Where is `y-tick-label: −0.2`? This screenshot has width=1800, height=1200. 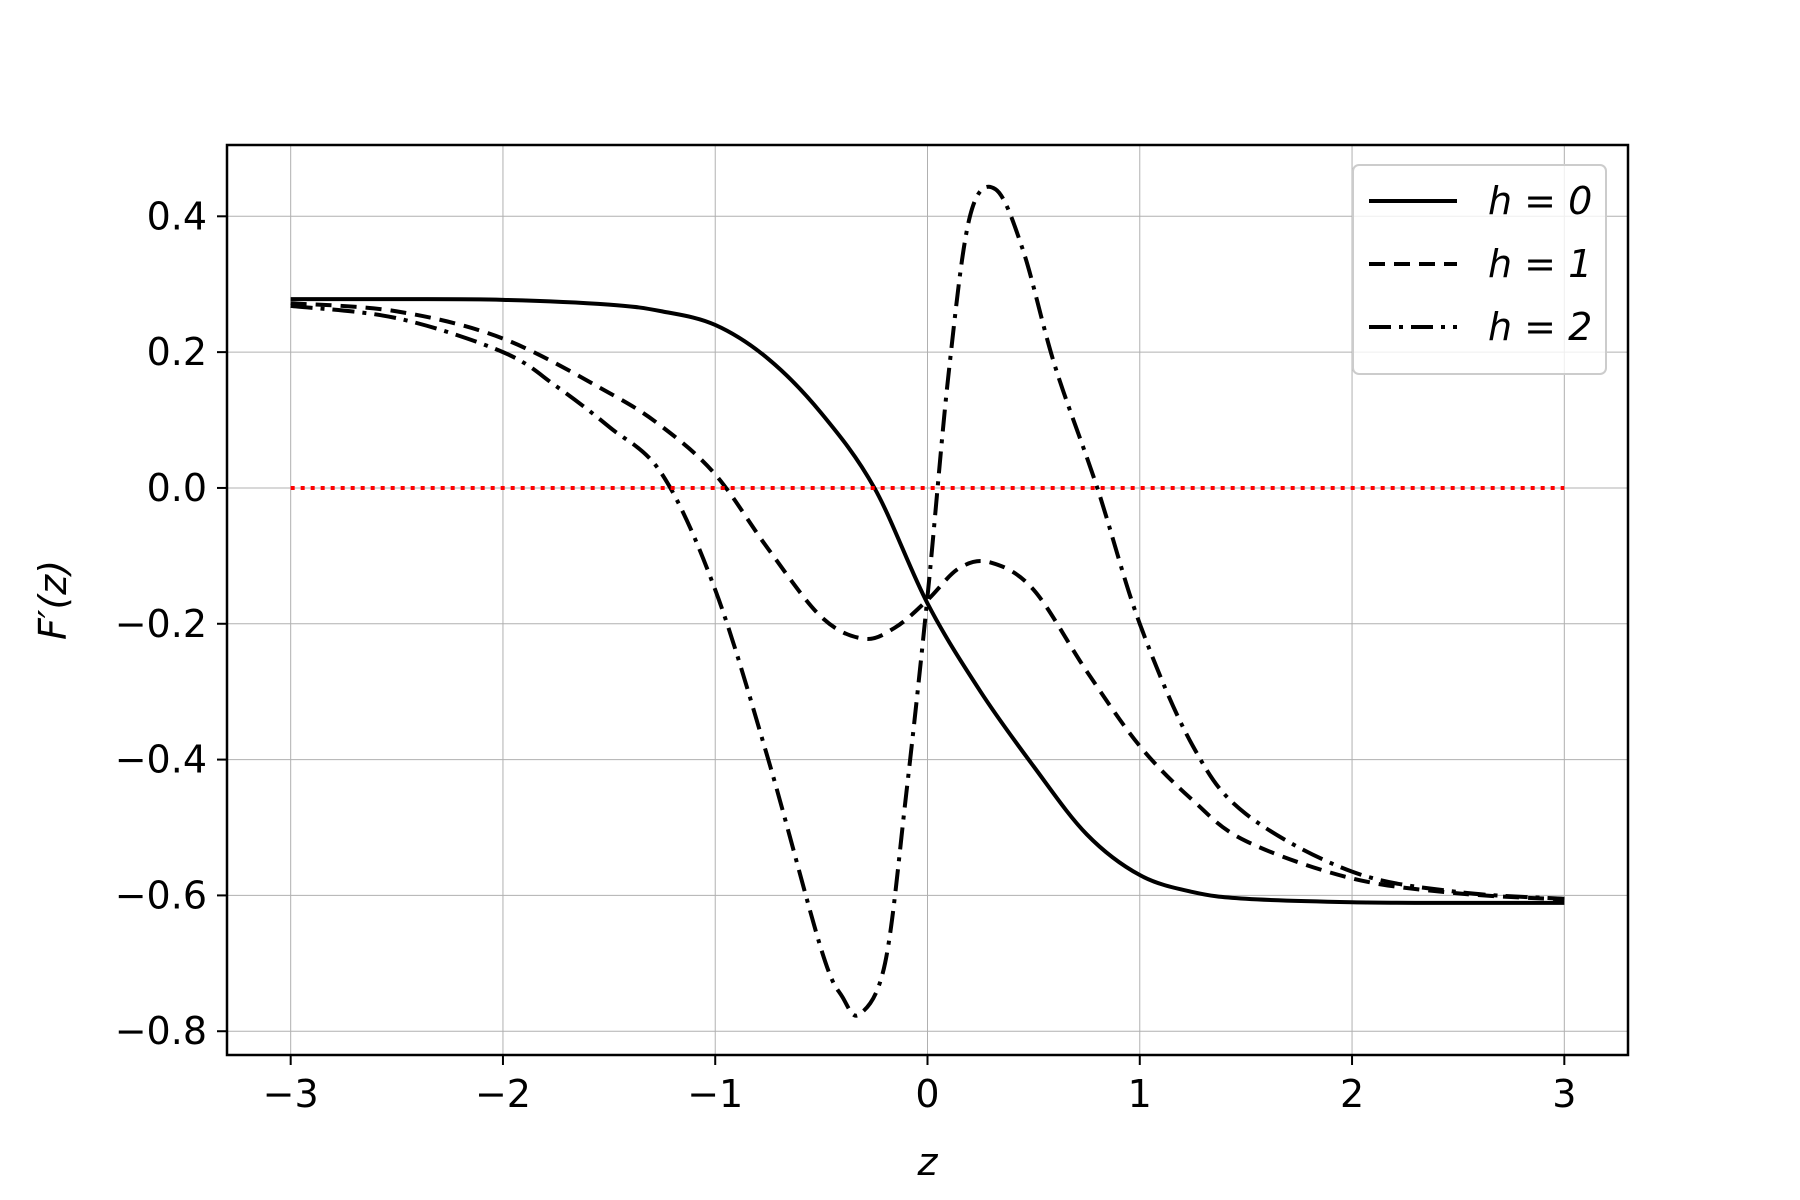
y-tick-label: −0.2 is located at coordinates (161, 624).